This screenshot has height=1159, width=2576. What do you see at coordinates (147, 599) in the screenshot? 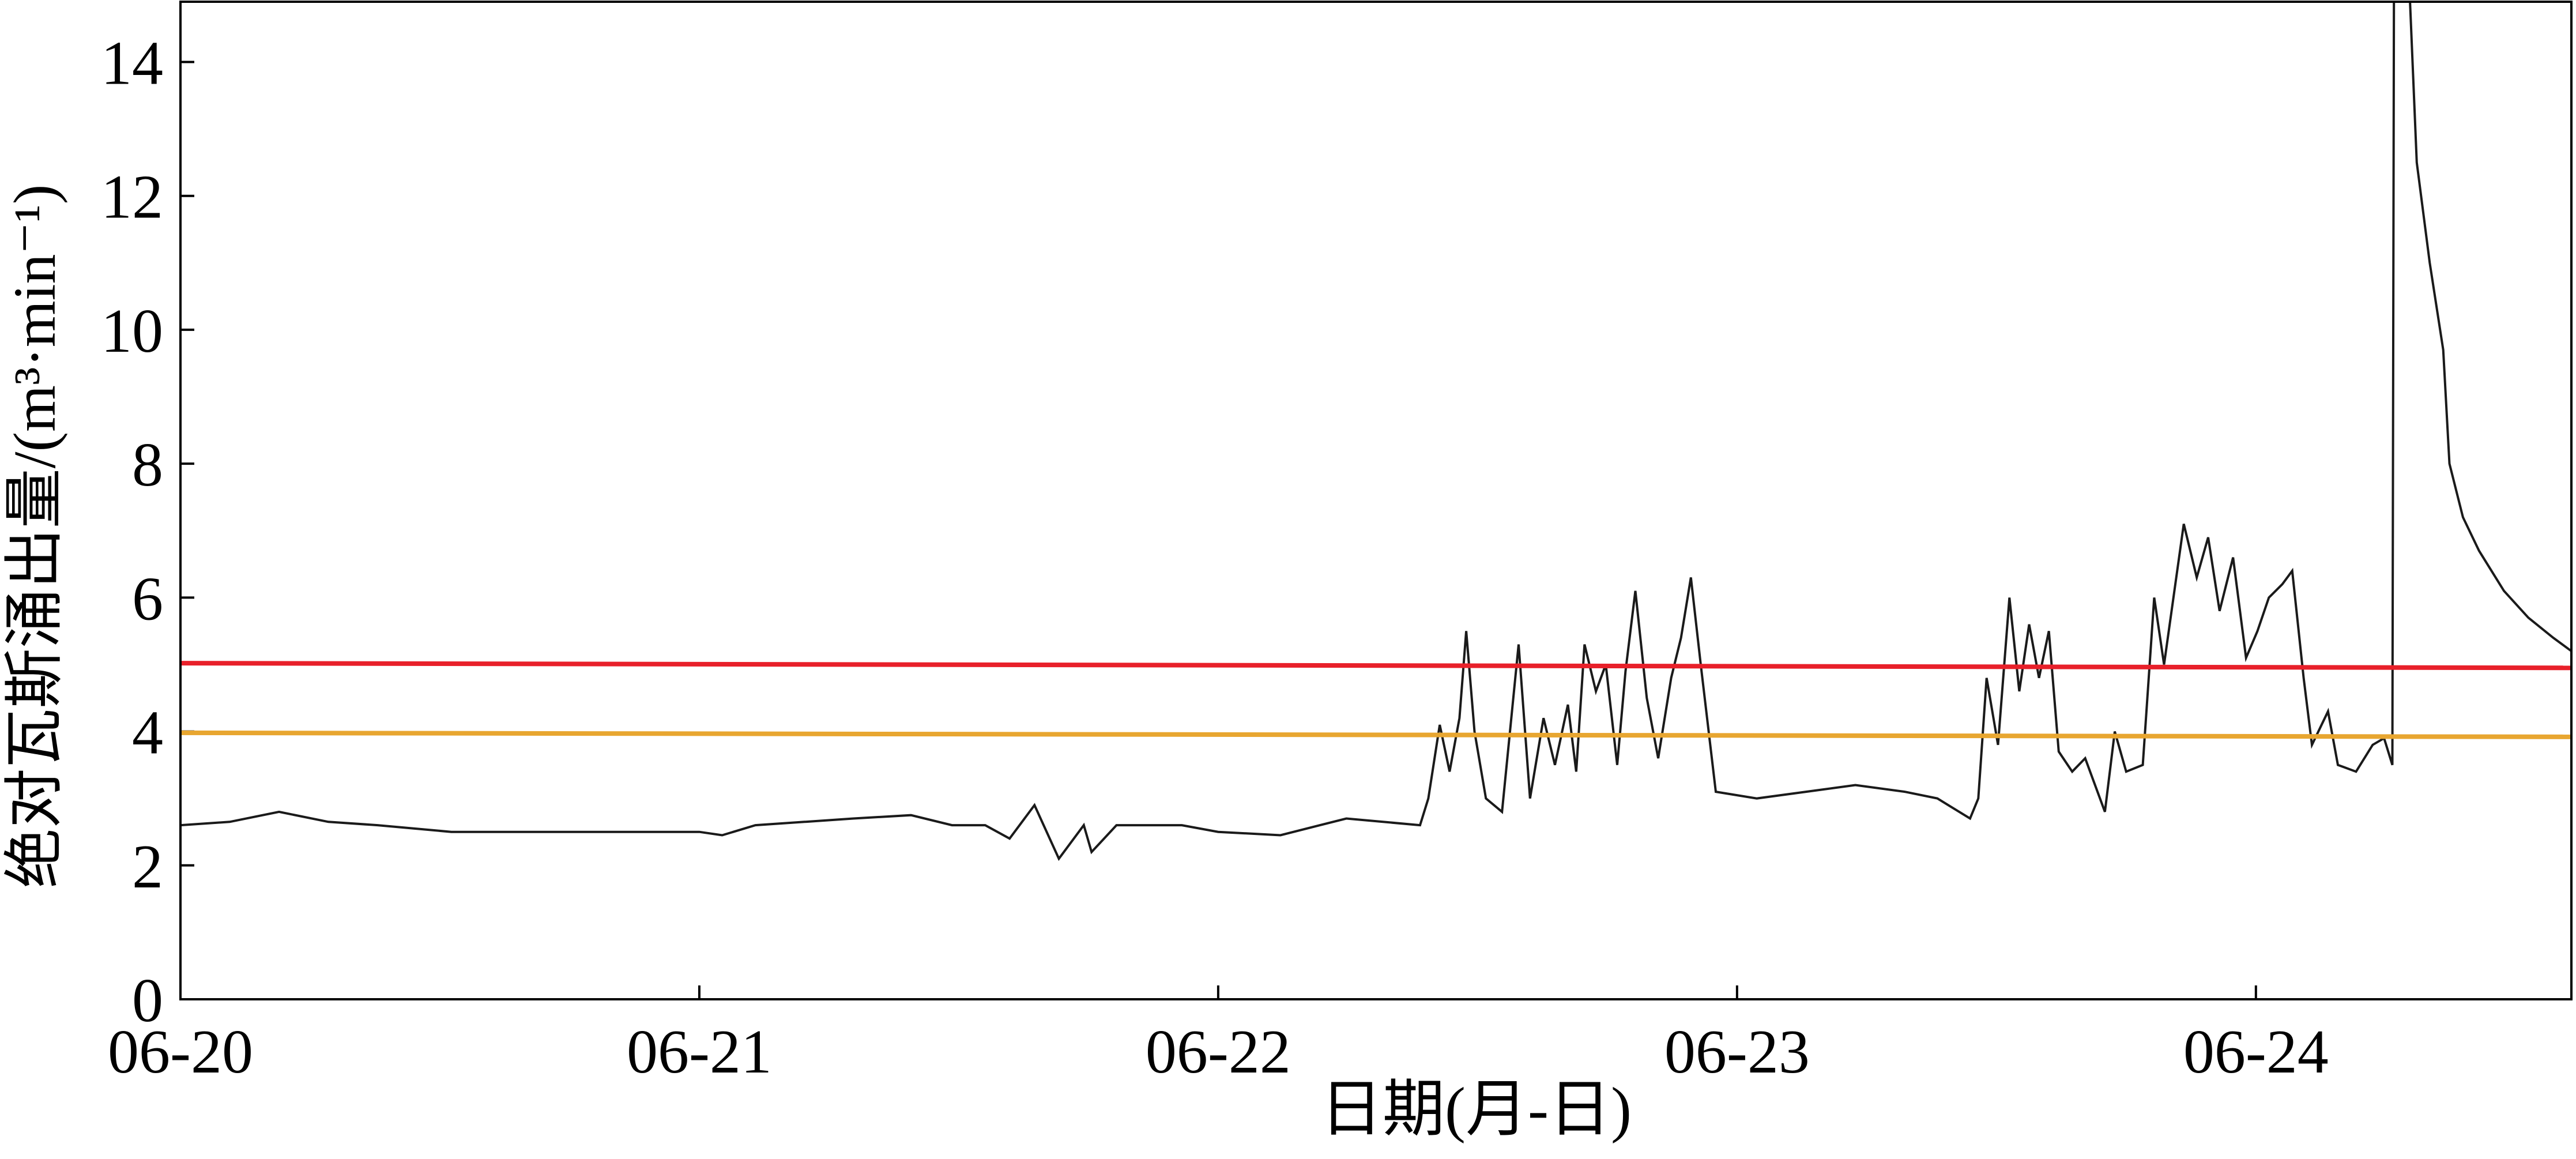
I see `y-tick-label: 6` at bounding box center [147, 599].